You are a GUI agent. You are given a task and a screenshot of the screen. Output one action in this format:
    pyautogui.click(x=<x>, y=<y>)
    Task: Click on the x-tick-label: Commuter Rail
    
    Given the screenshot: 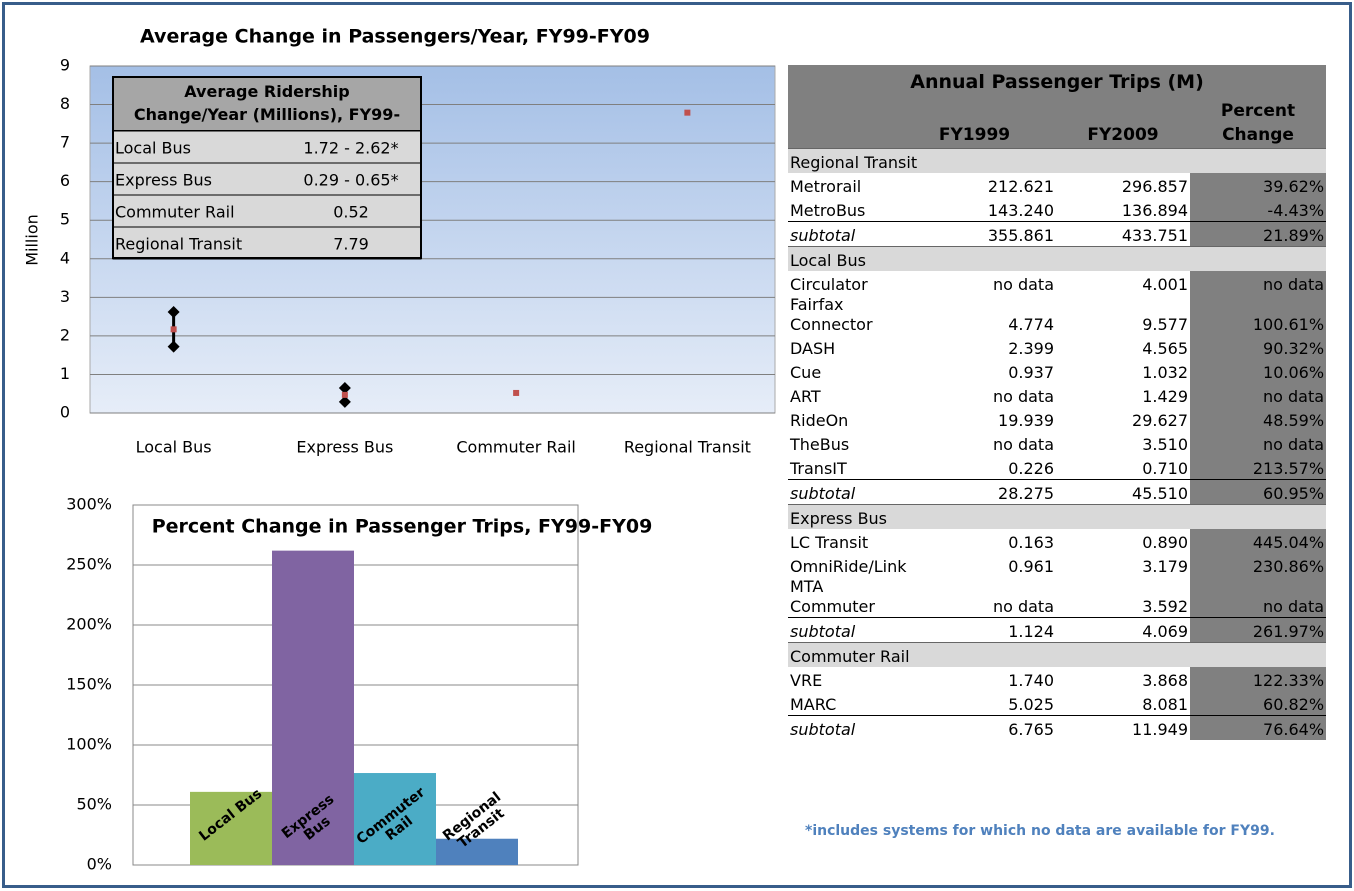 What is the action you would take?
    pyautogui.click(x=516, y=447)
    